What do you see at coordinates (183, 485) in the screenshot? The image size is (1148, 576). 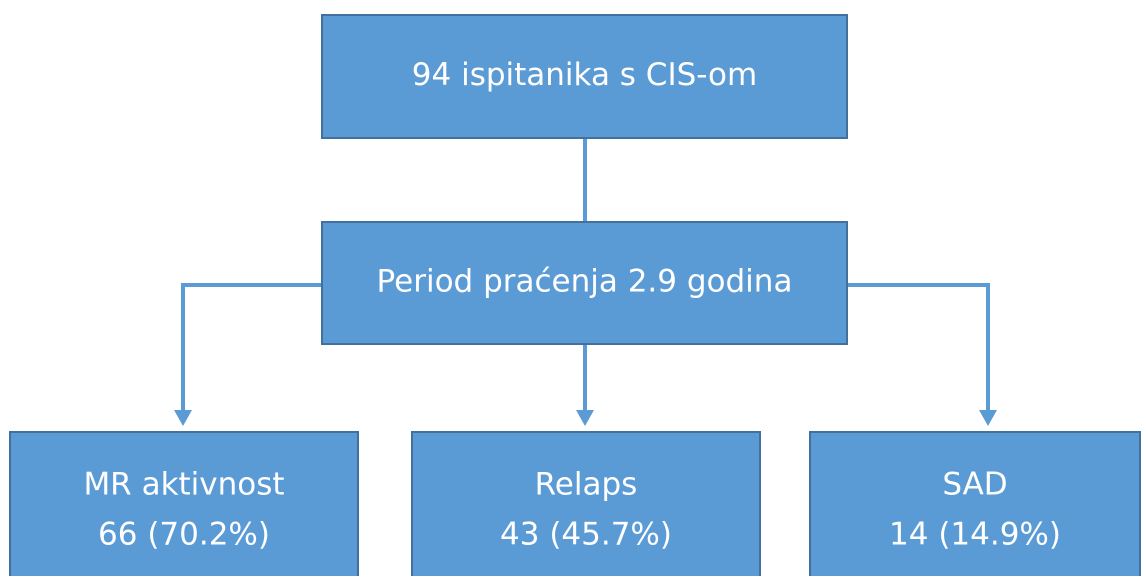 I see `node-label: MR aktivnost` at bounding box center [183, 485].